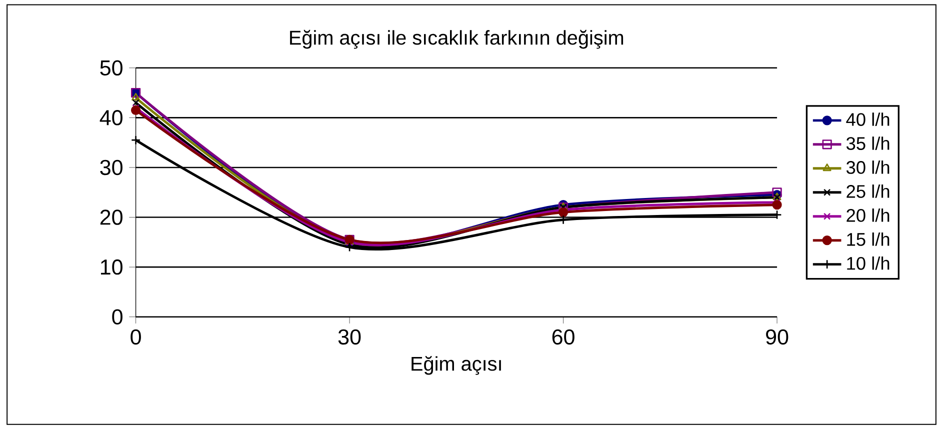 The image size is (943, 434). What do you see at coordinates (135, 337) in the screenshot?
I see `x-tick-label: 0` at bounding box center [135, 337].